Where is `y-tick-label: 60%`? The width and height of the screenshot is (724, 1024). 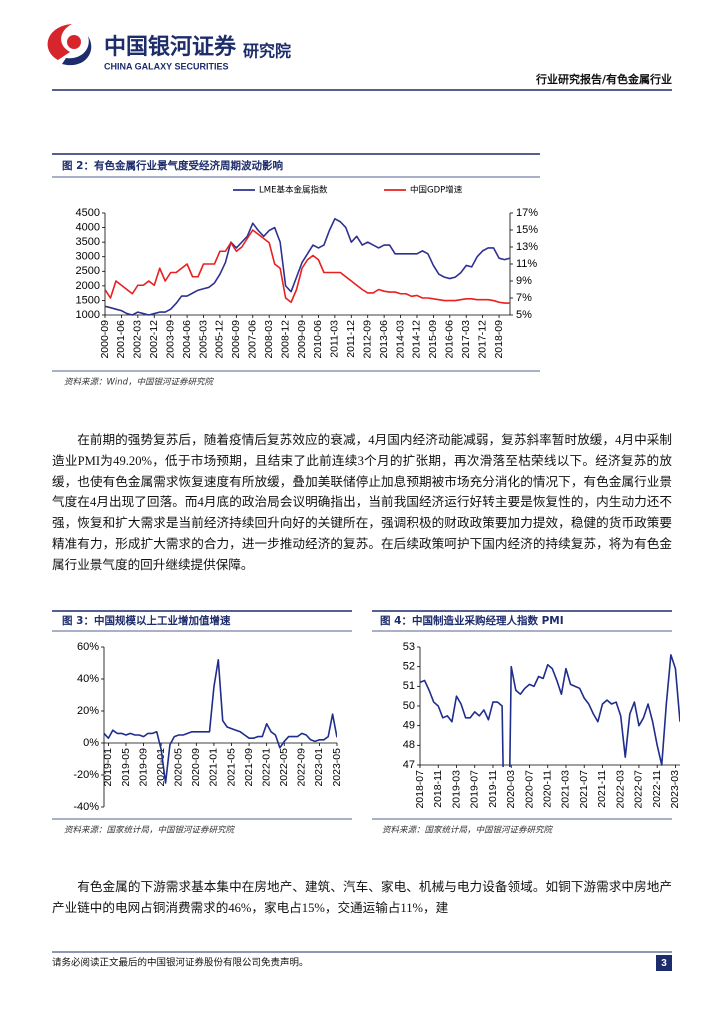 y-tick-label: 60% is located at coordinates (88, 647).